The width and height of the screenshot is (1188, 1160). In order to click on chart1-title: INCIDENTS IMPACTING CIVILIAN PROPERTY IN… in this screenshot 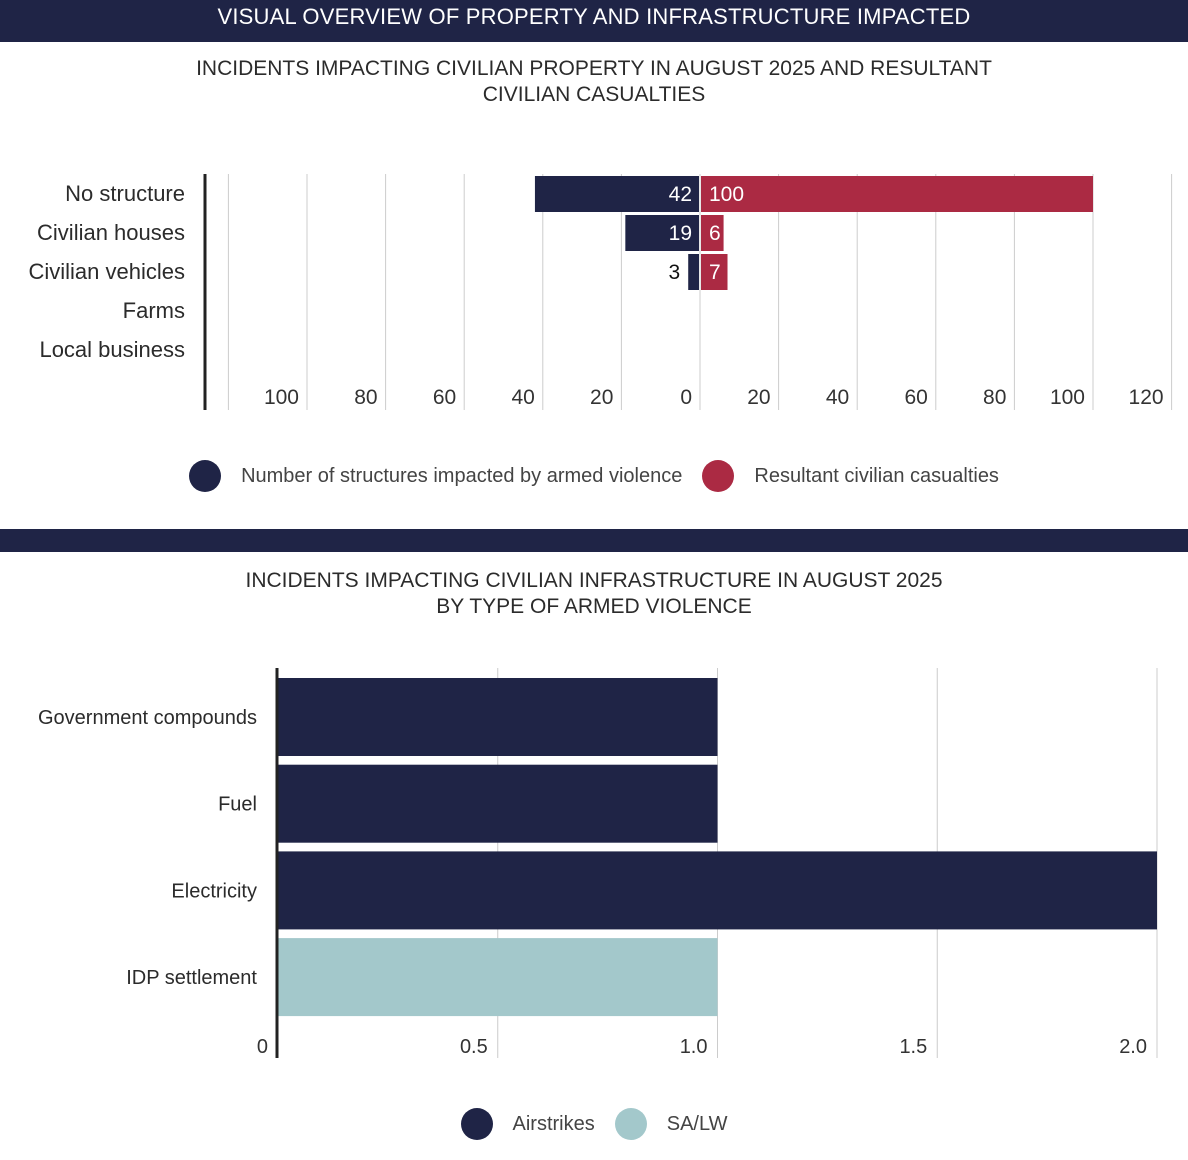, I will do `click(594, 82)`.